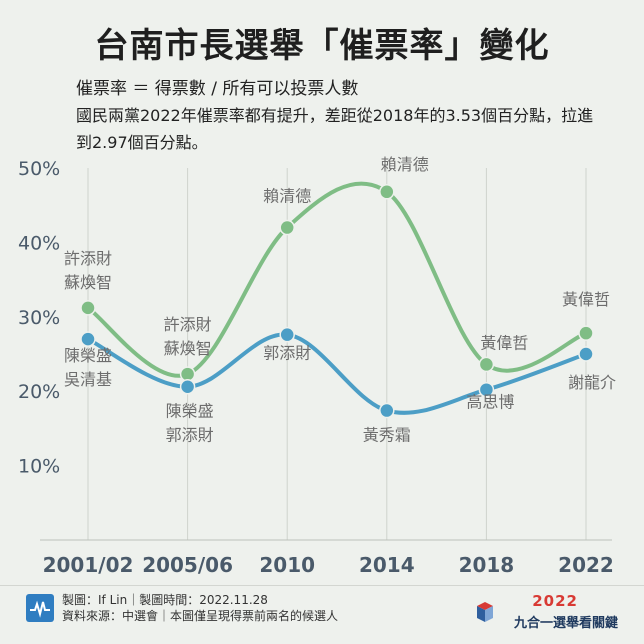  I want to click on data-label: 吳清基, so click(88, 379).